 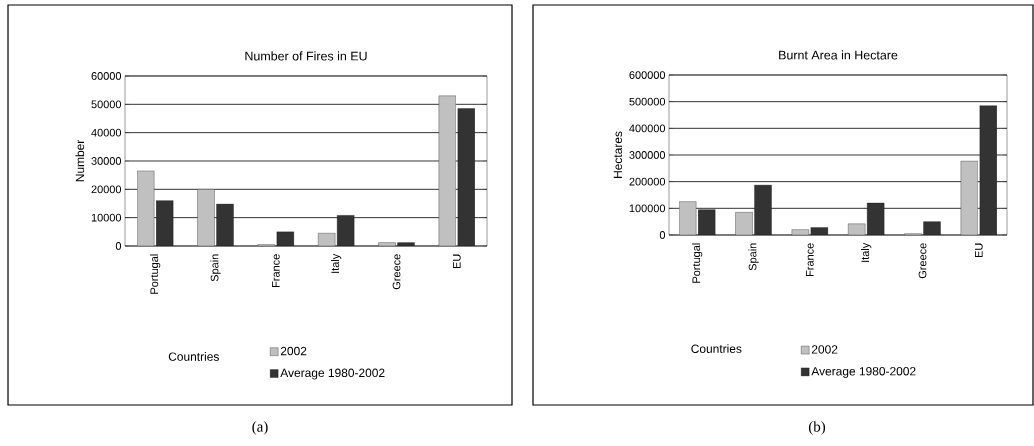 What do you see at coordinates (106, 132) in the screenshot?
I see `y-tick-label: 40000` at bounding box center [106, 132].